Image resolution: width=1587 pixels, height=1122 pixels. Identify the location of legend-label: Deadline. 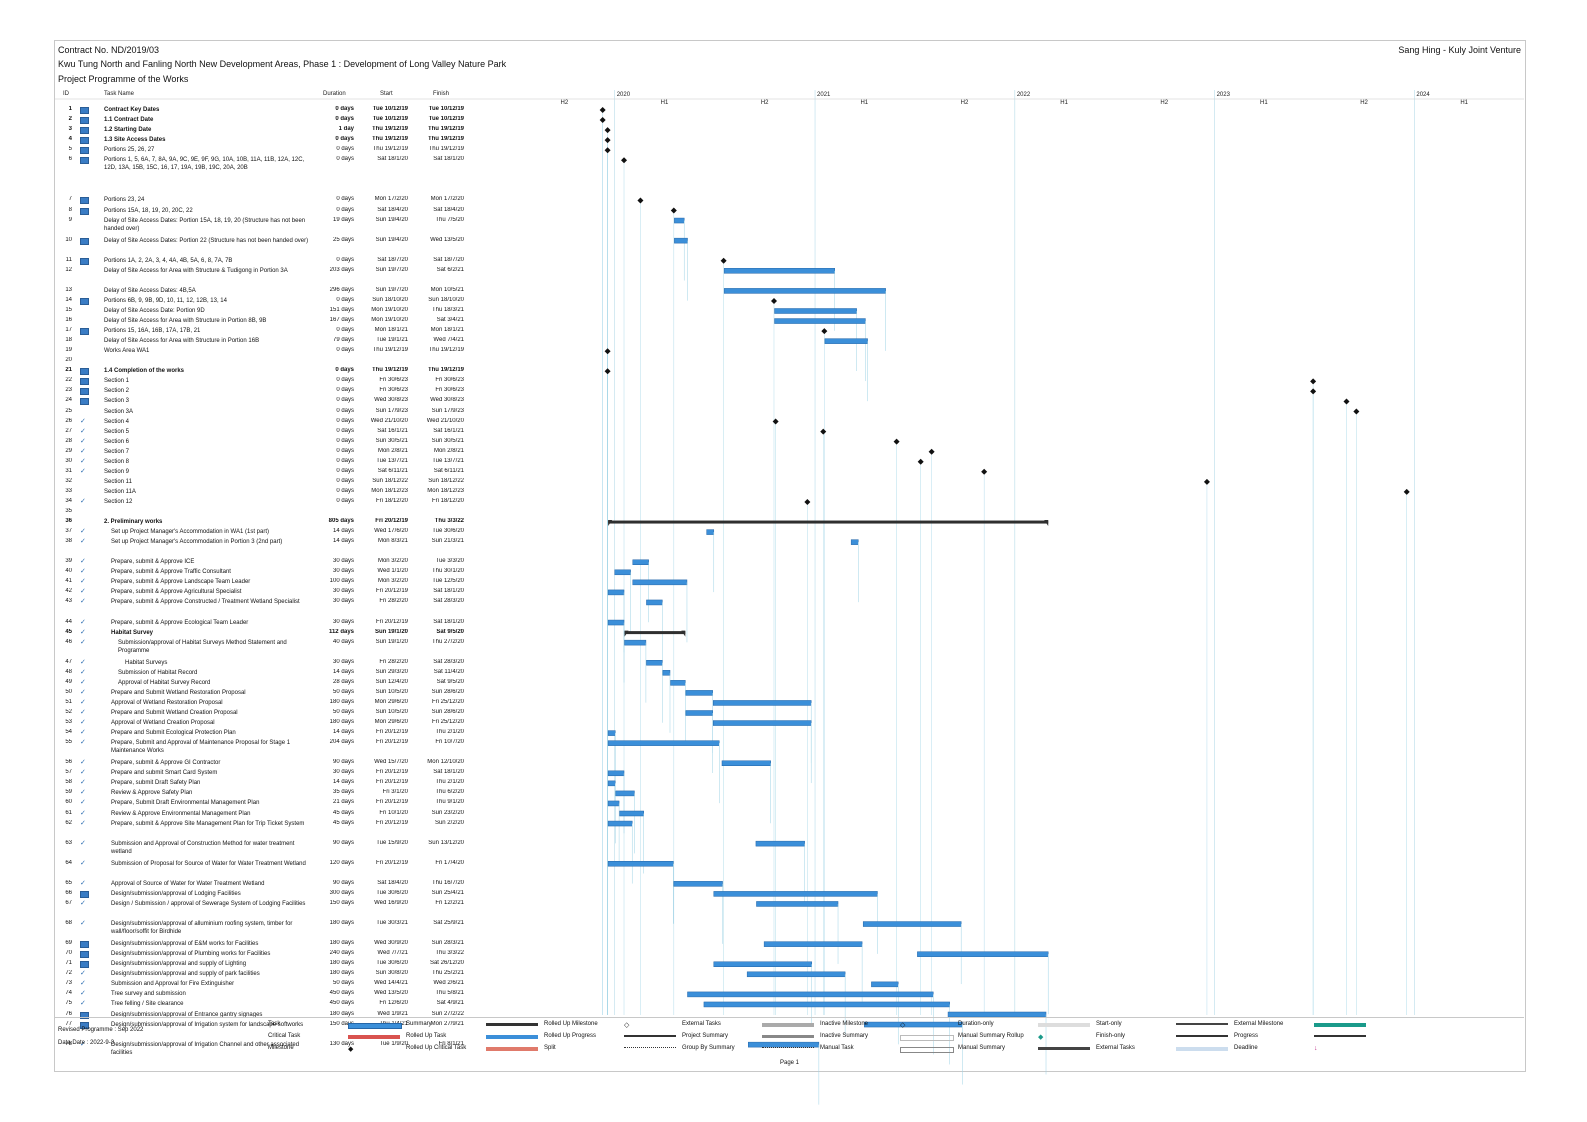
(1246, 1048).